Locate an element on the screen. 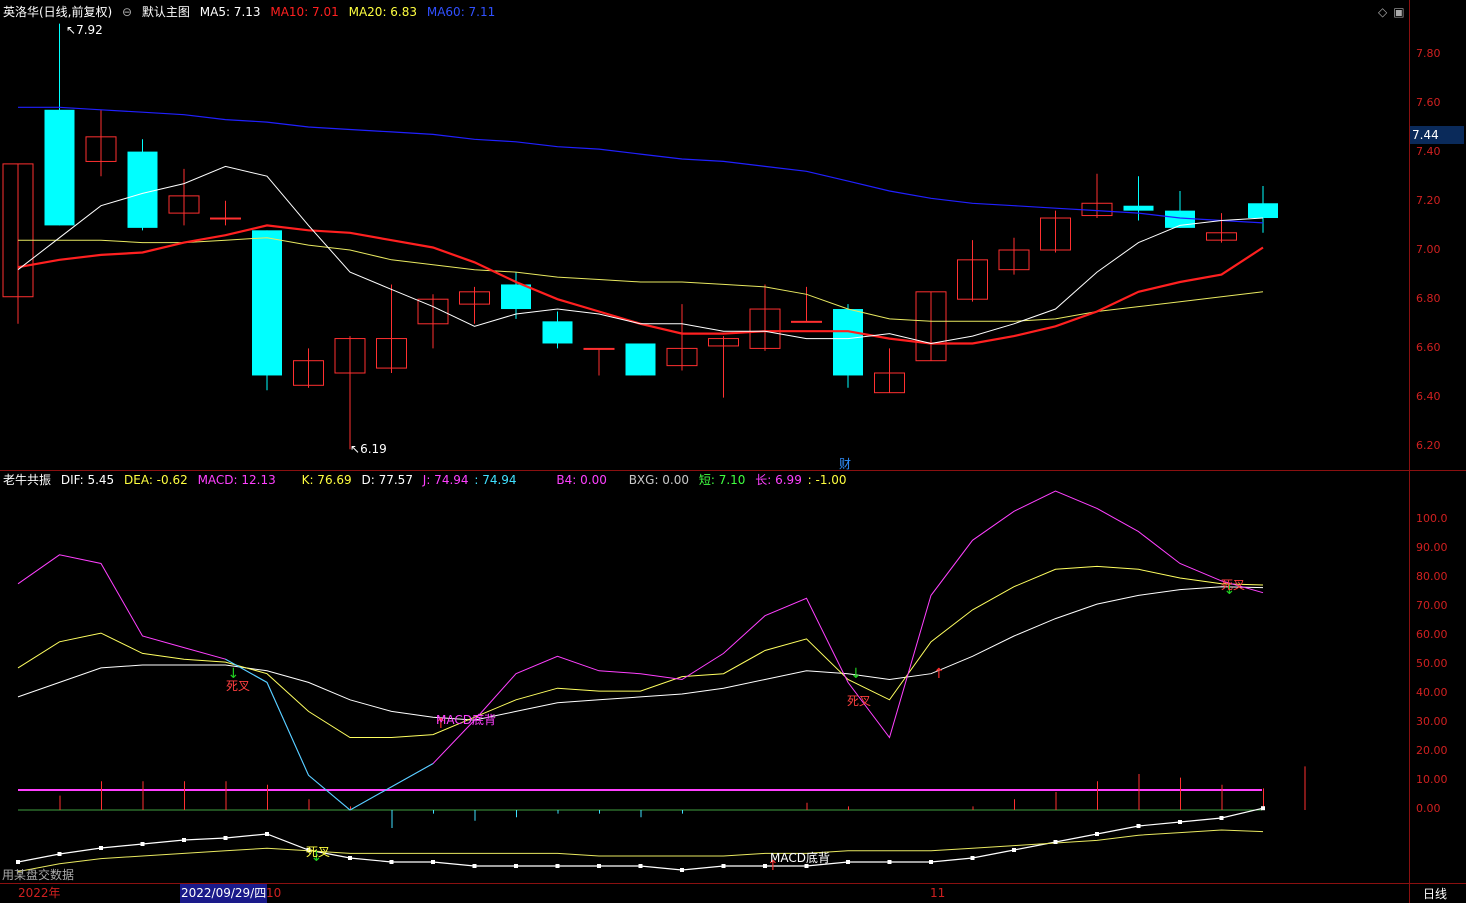 Image resolution: width=1466 pixels, height=903 pixels. main-chart-label: 默认主图 is located at coordinates (165, 12).